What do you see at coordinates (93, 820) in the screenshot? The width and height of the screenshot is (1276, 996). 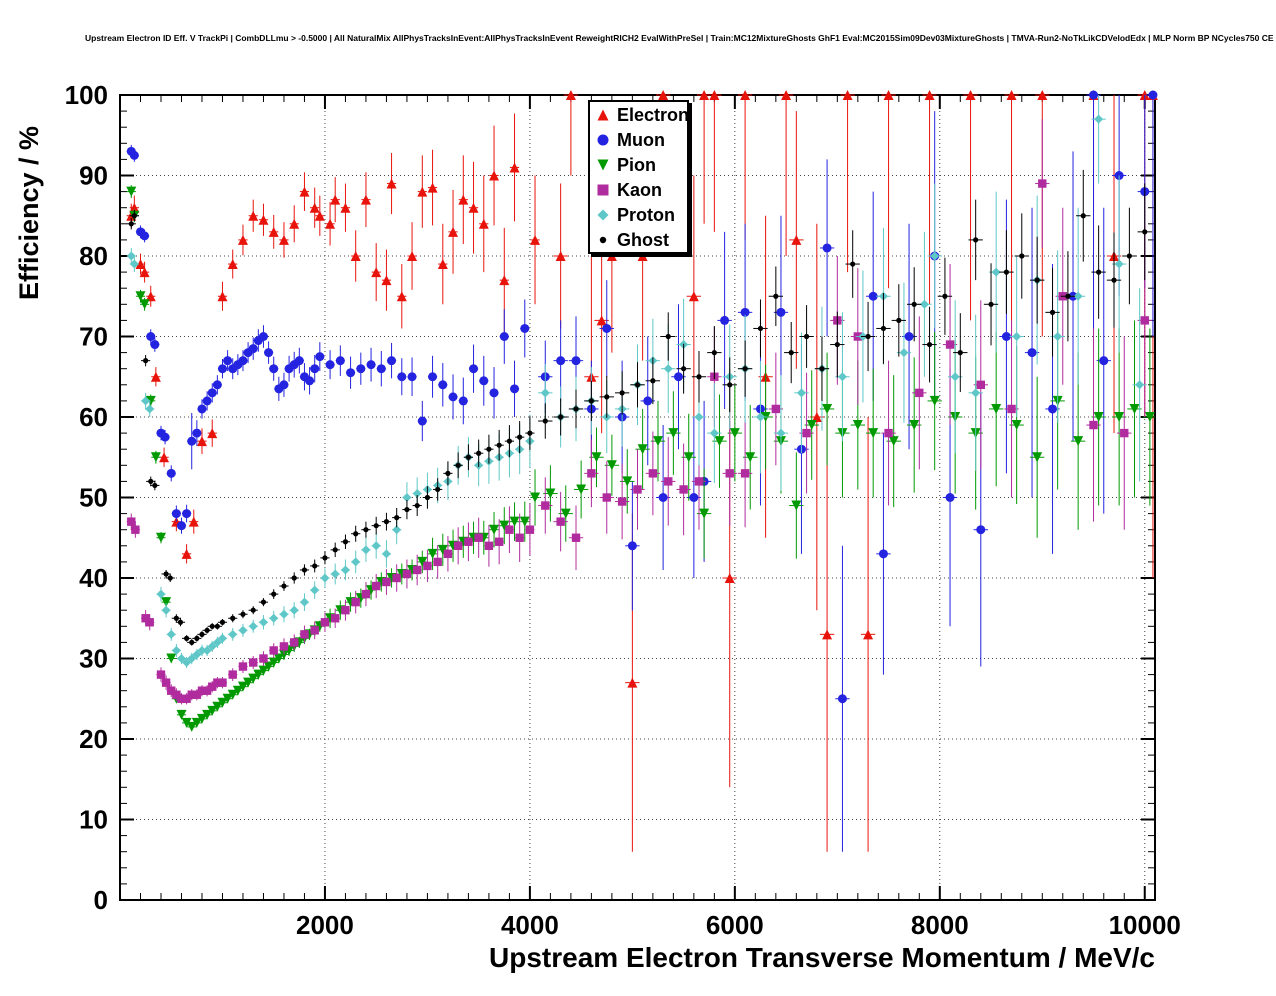 I see `svg-text: 10` at bounding box center [93, 820].